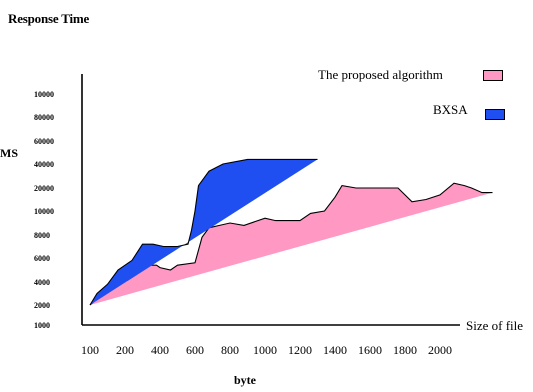  Describe the element at coordinates (42, 325) in the screenshot. I see `y-tick-label: 1000` at that location.